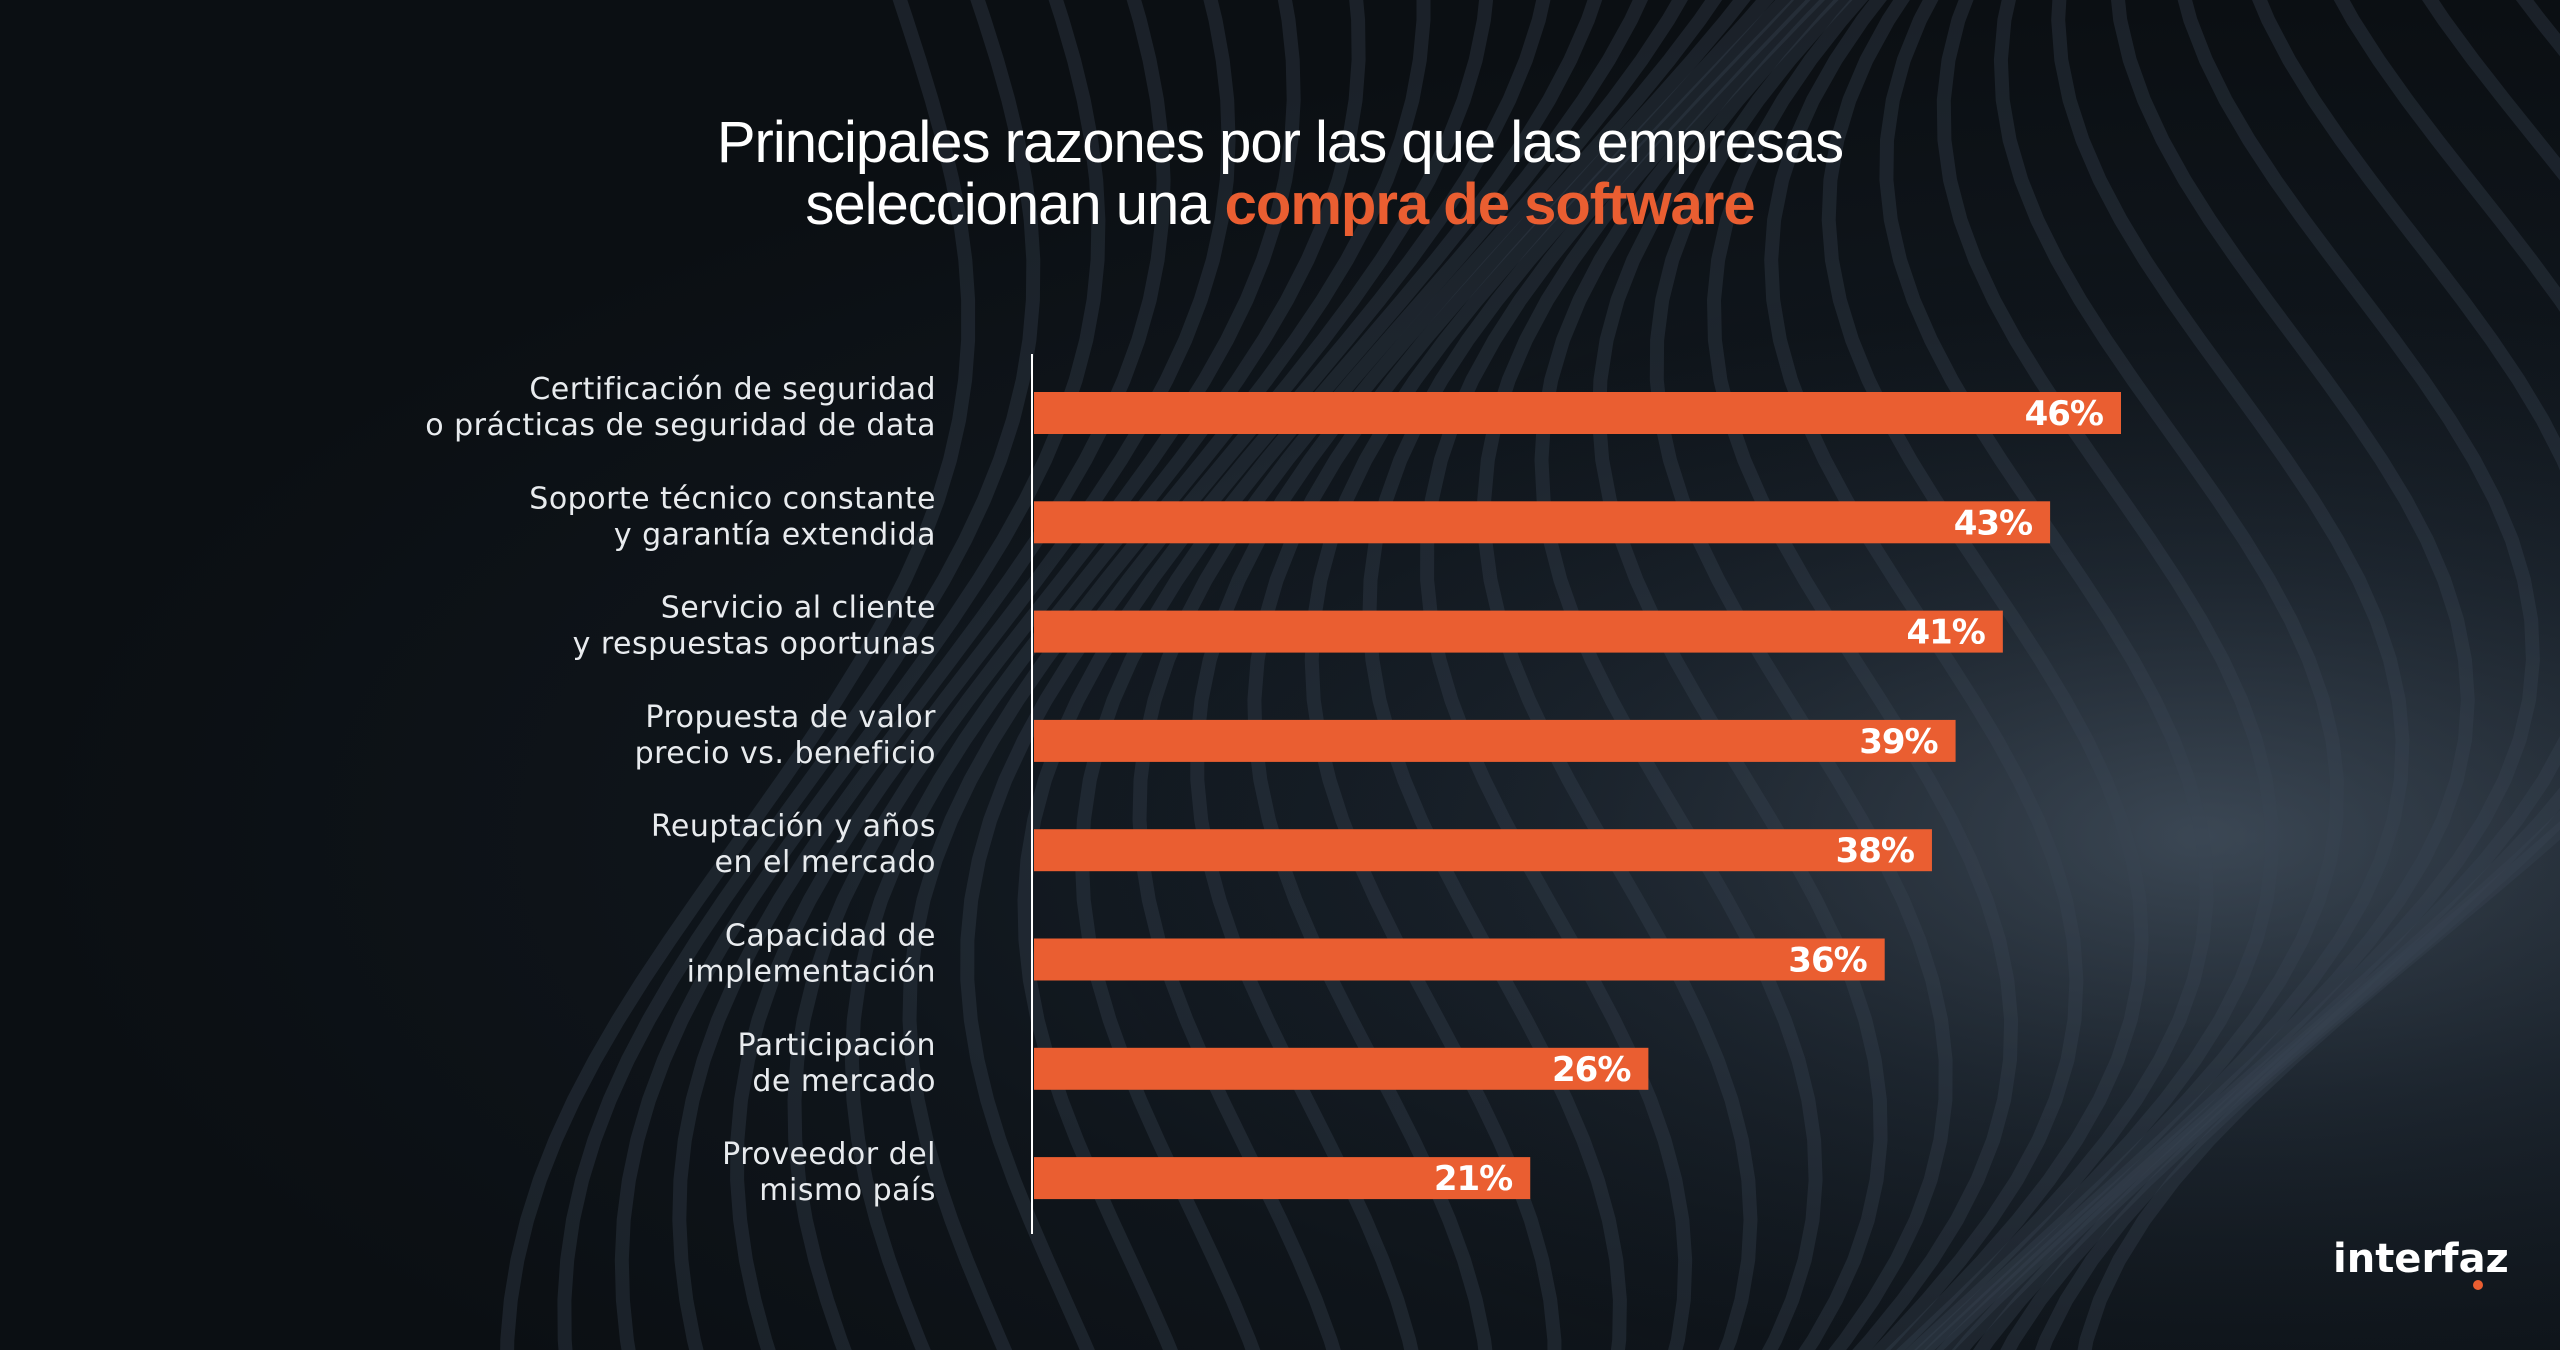 The height and width of the screenshot is (1350, 2560). Describe the element at coordinates (844, 1081) in the screenshot. I see `category-label: de mercado` at that location.